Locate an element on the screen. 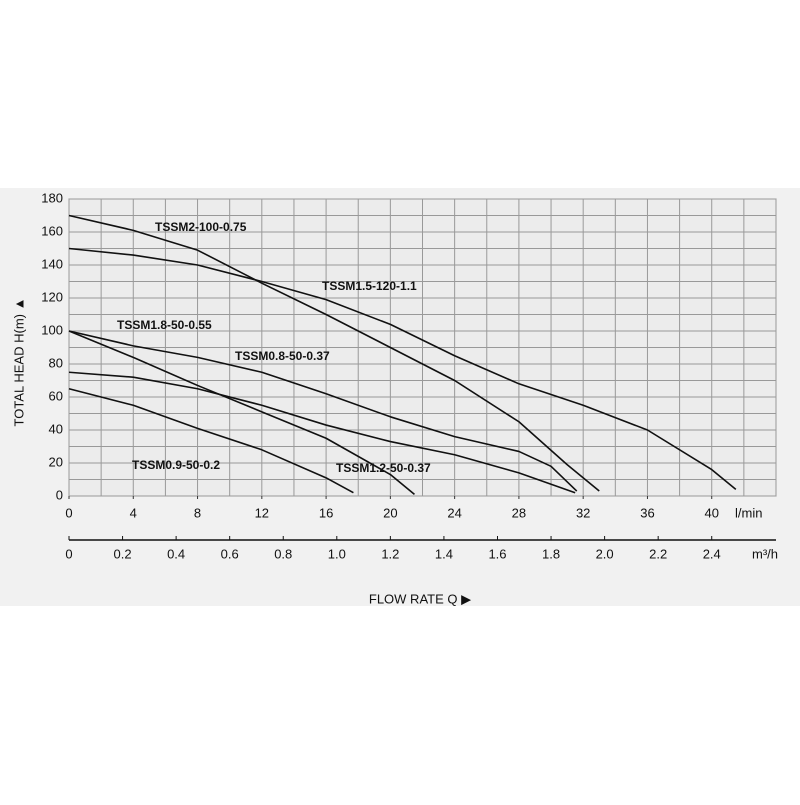  y-tick-label: 100 is located at coordinates (52, 329).